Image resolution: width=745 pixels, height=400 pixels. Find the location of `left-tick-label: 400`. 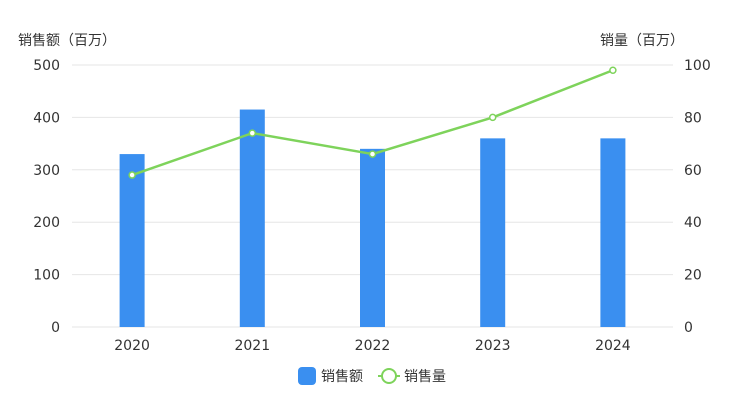

left-tick-label: 400 is located at coordinates (46, 118).